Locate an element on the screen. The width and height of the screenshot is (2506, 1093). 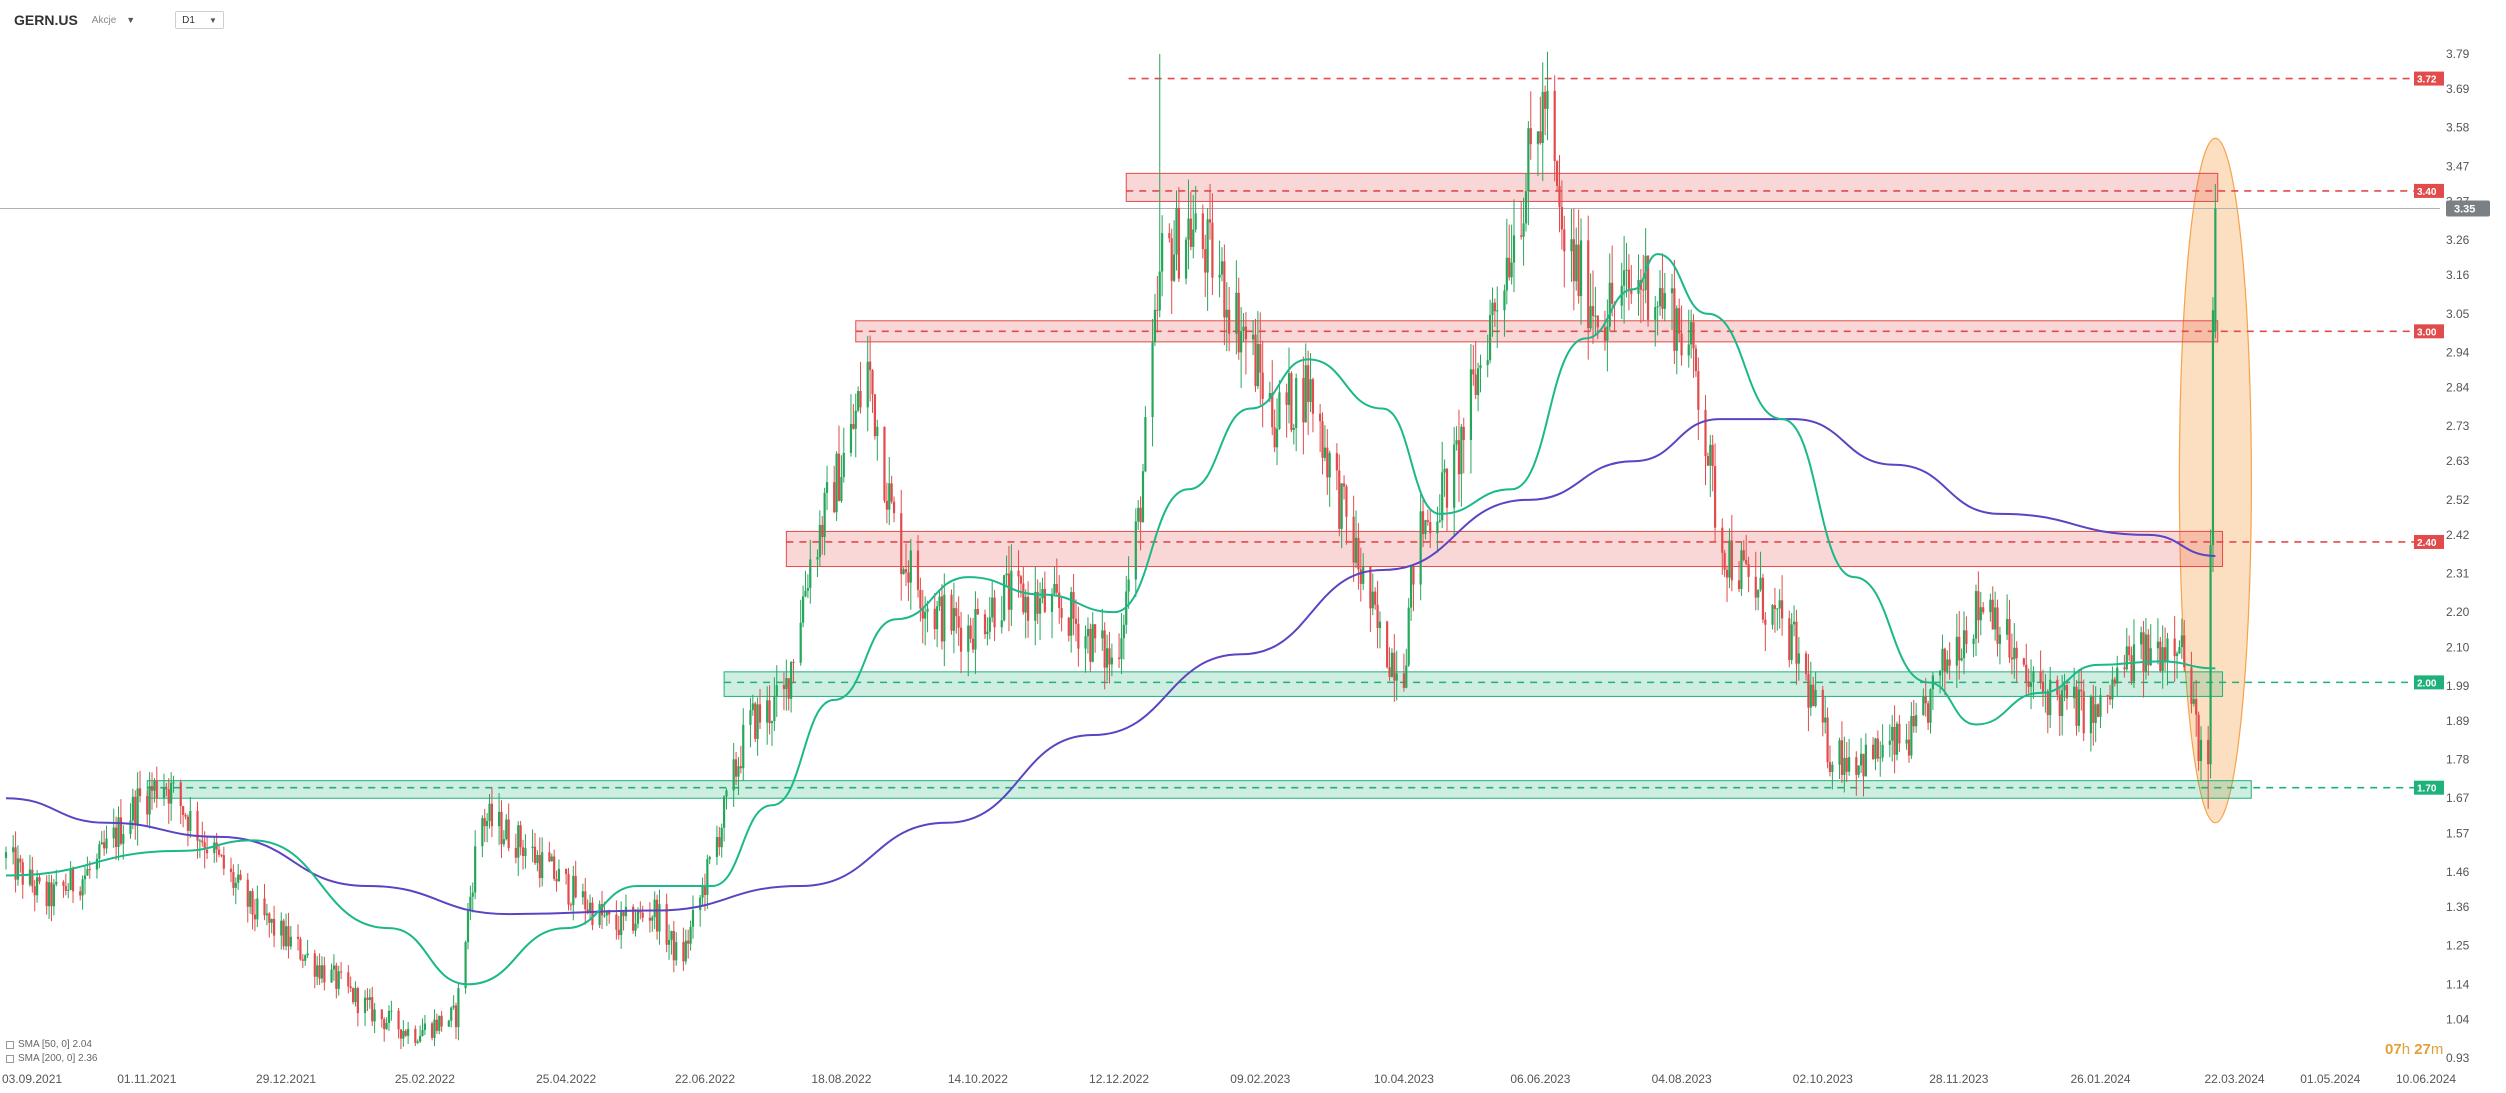
y-tick-label: 3.47 is located at coordinates (2458, 166).